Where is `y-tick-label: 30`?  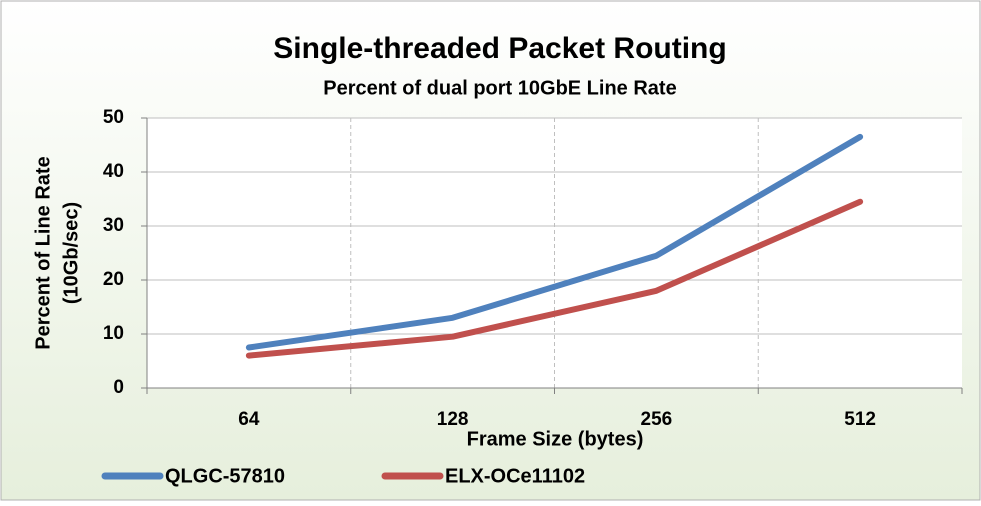
y-tick-label: 30 is located at coordinates (113, 225).